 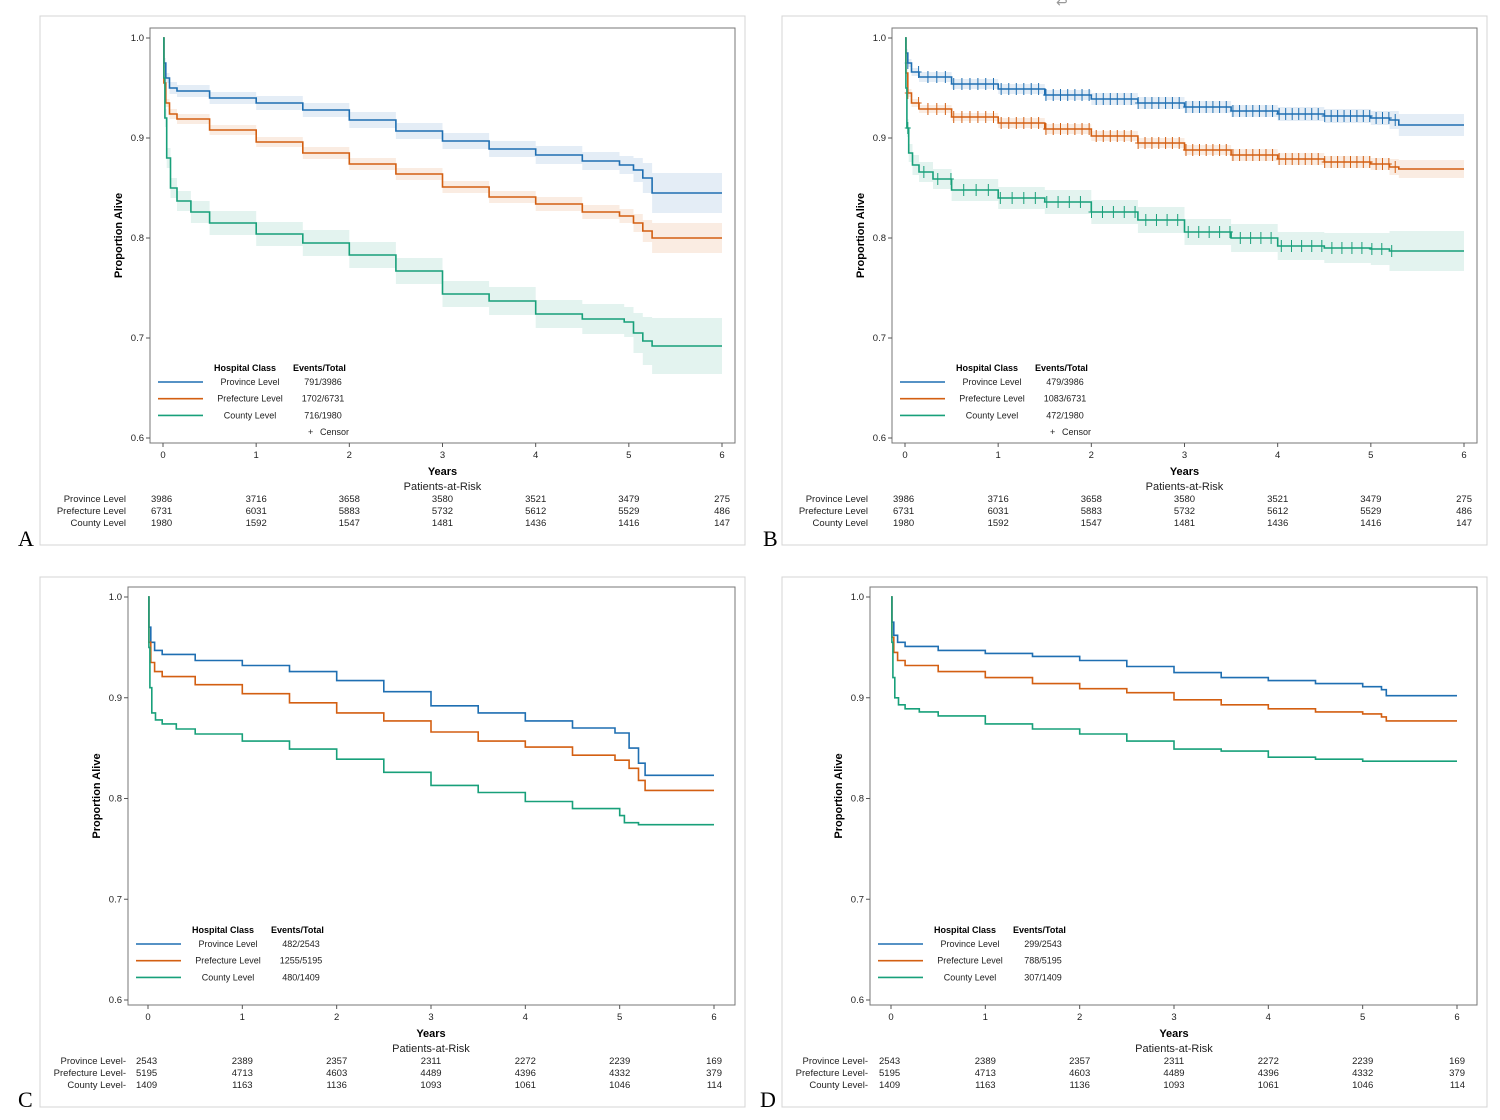 I want to click on legend-header-events: Events/Total, so click(x=297, y=930).